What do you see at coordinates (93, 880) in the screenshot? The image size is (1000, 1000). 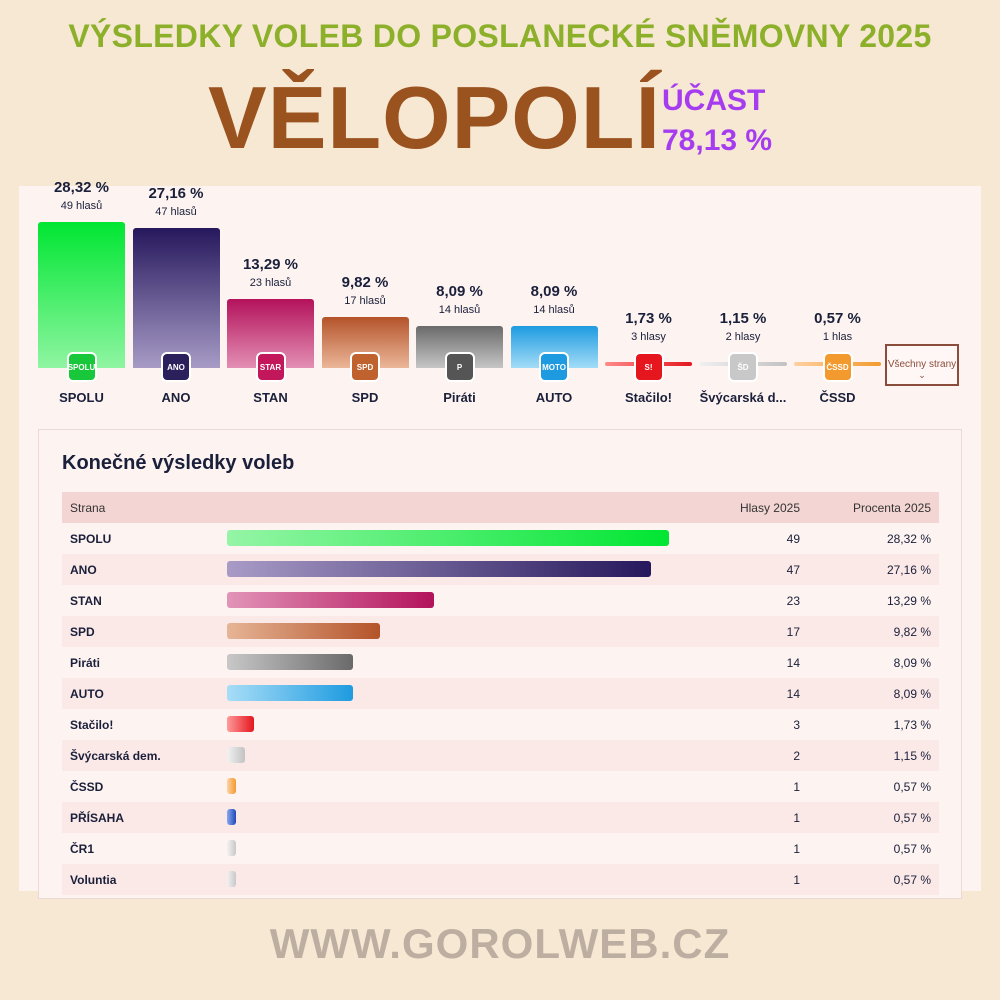 I see `party-name: Voluntia` at bounding box center [93, 880].